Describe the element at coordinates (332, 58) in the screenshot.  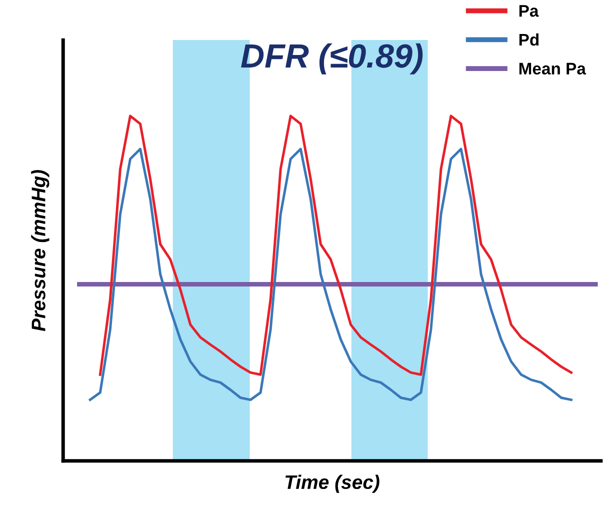
I see `chart-title: DFR (≤0.89)` at that location.